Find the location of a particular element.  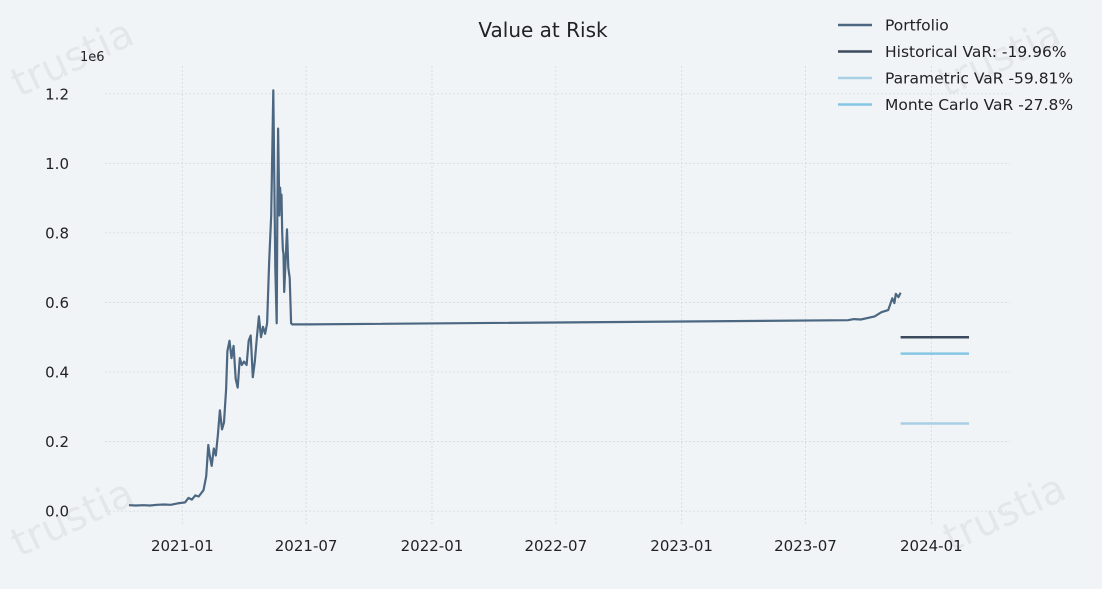

x-tick-label: 2024-01 is located at coordinates (931, 546).